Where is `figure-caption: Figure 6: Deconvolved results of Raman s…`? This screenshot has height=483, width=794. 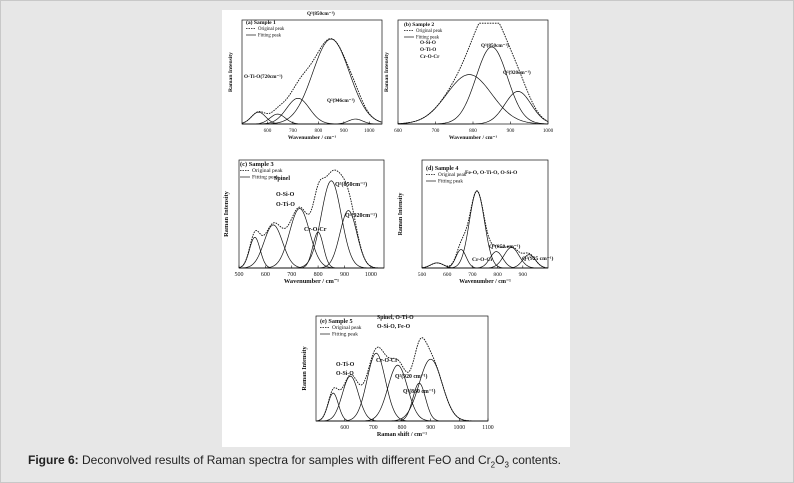 figure-caption: Figure 6: Deconvolved results of Raman s… is located at coordinates (398, 461).